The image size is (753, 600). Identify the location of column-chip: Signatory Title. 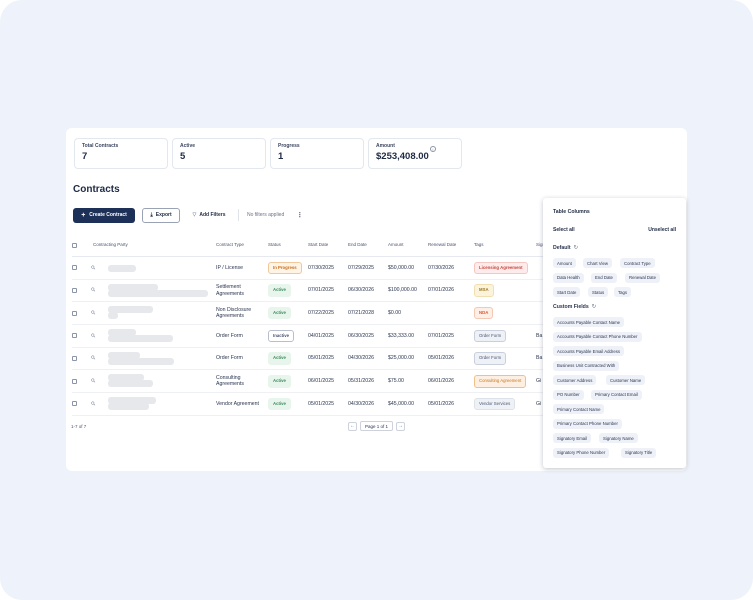
(639, 452).